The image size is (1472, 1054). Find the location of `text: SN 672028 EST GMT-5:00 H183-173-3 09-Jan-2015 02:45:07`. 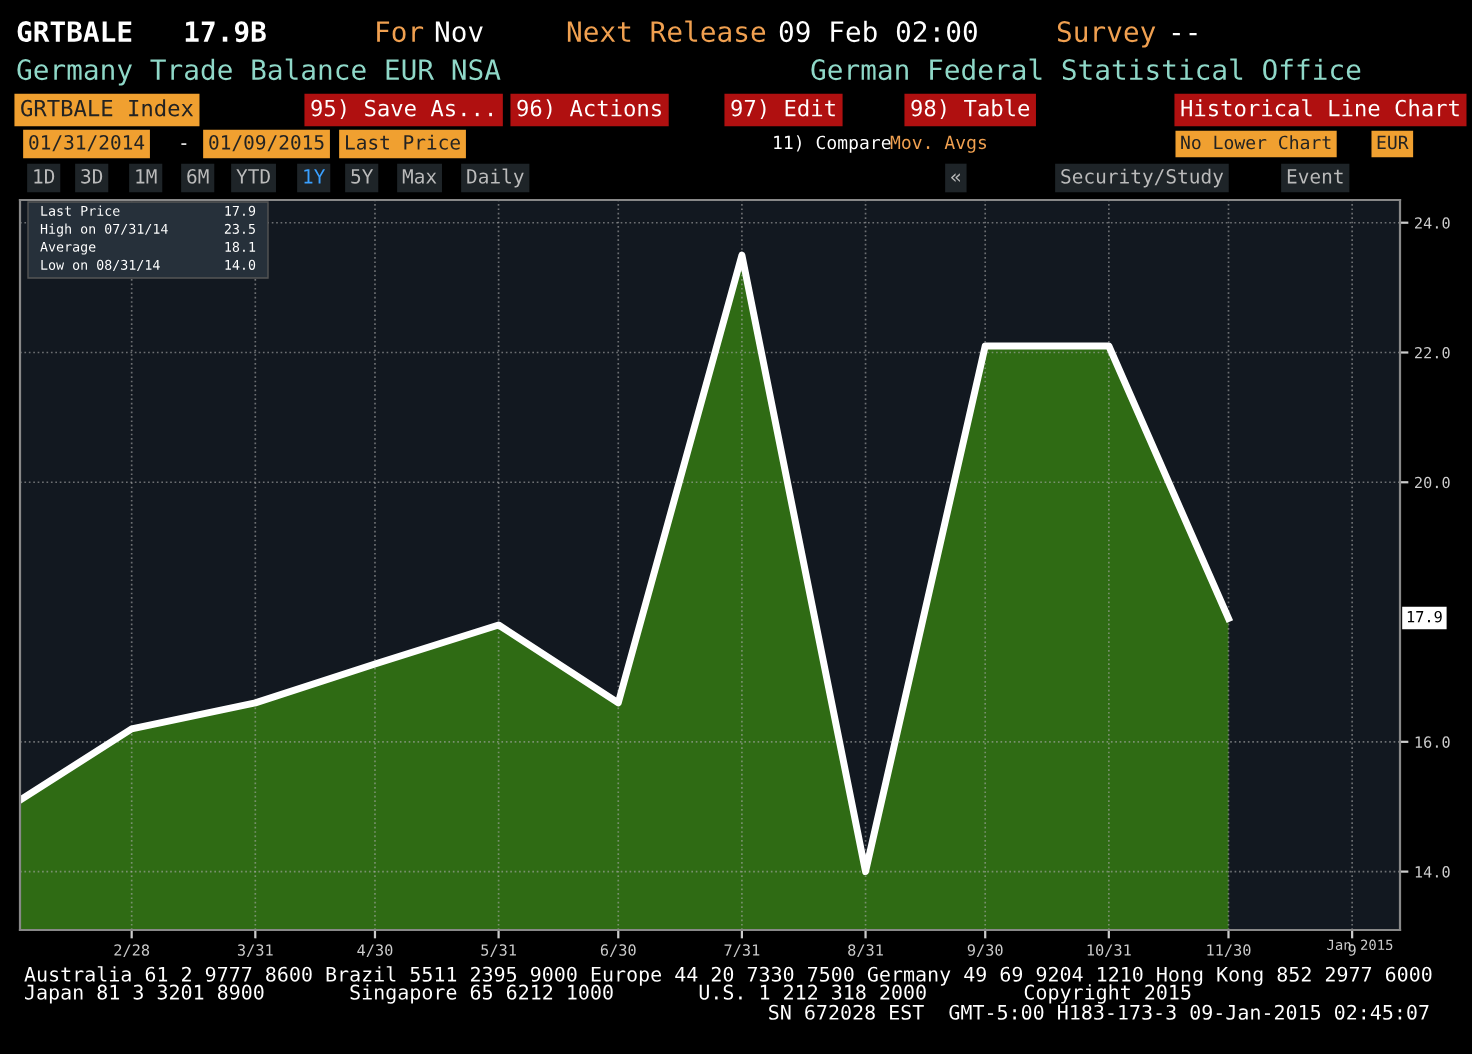

text: SN 672028 EST GMT-5:00 H183-173-3 09-Jan-2015 02:45:07 is located at coordinates (1099, 1012).